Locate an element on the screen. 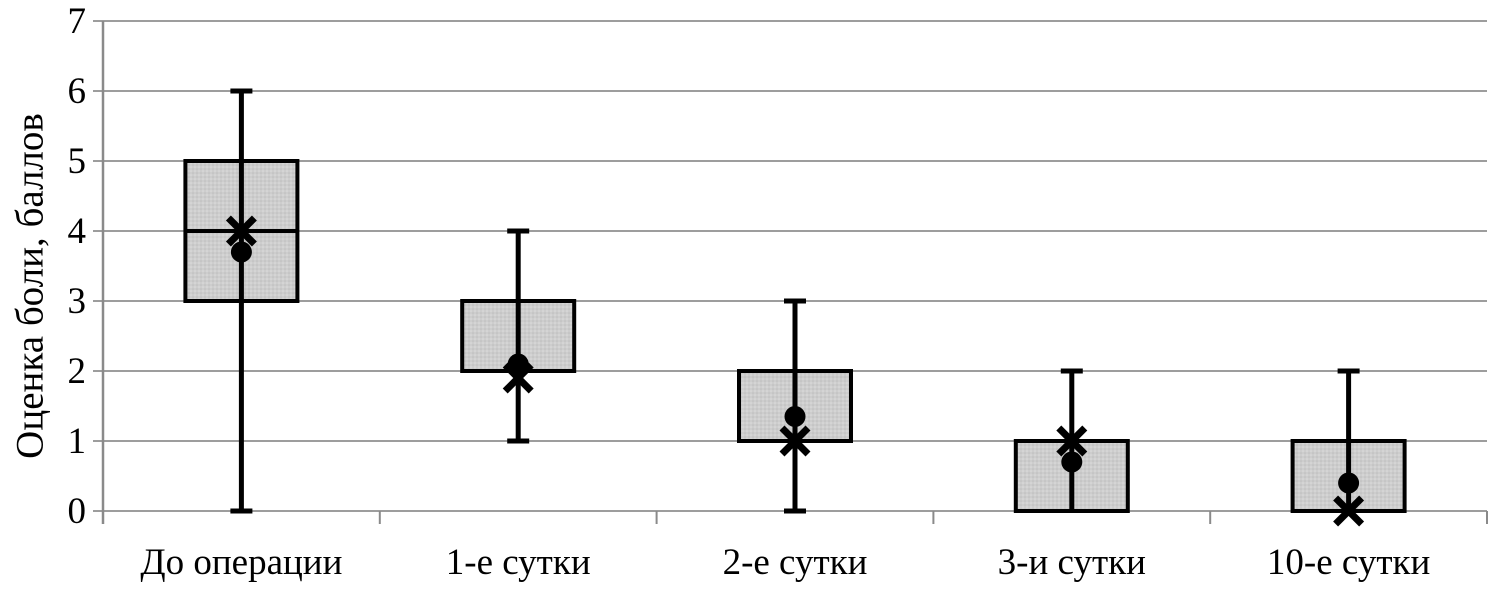  y-tick-label: 4 is located at coordinates (77, 231).